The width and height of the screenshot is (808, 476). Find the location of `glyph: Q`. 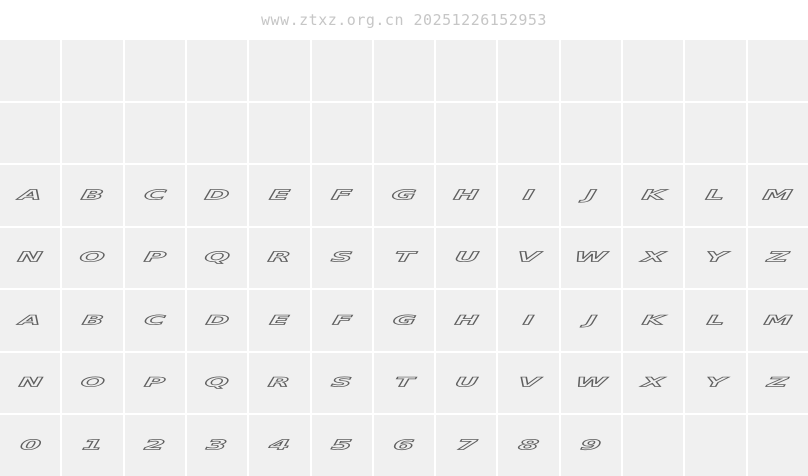

glyph: Q is located at coordinates (217, 257).